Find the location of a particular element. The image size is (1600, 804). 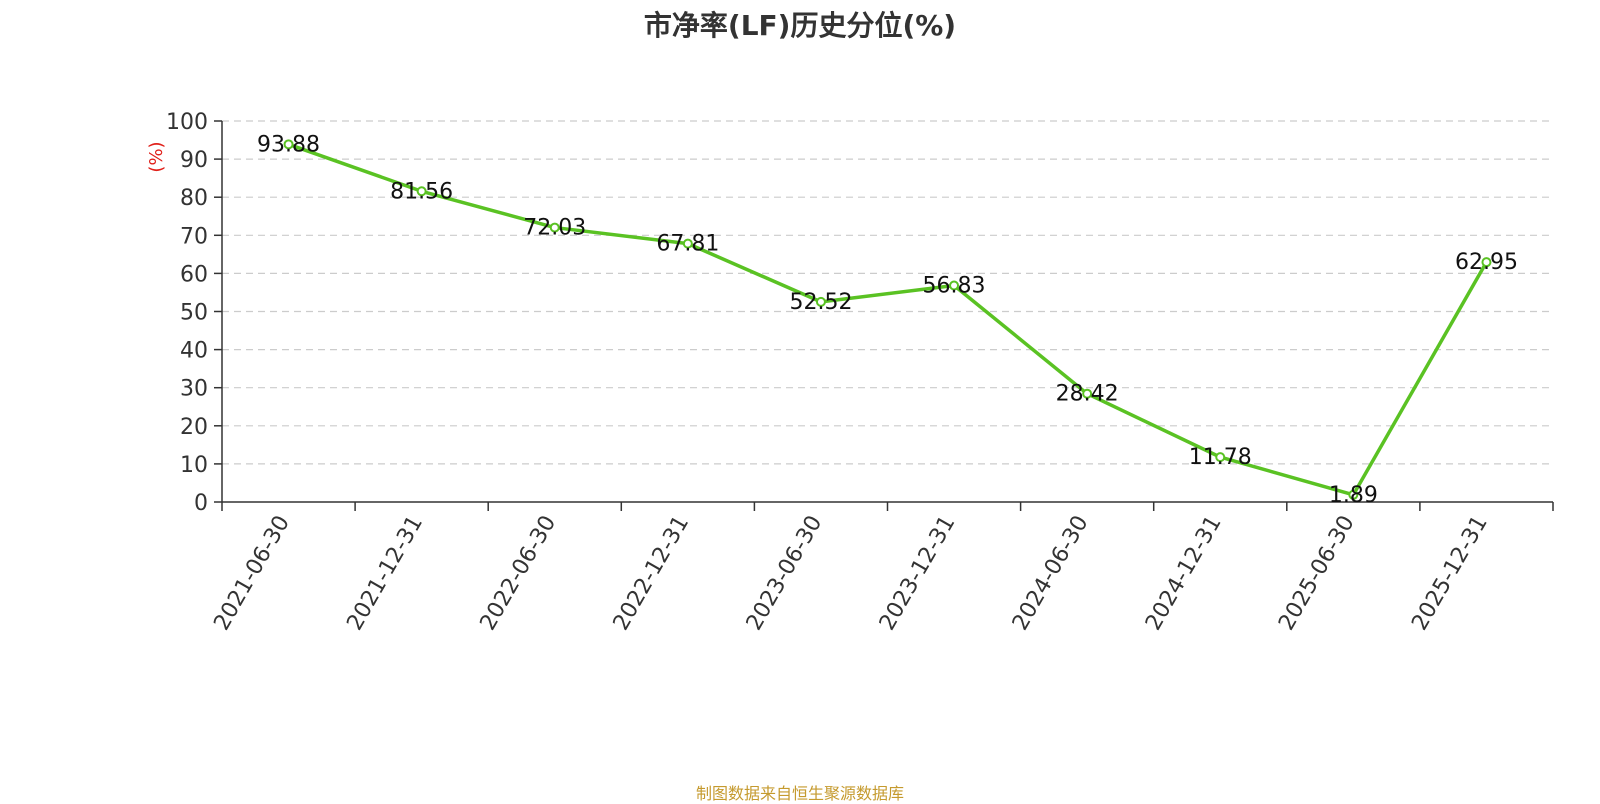

x-tick-label: 2023-12-31 is located at coordinates (918, 573).